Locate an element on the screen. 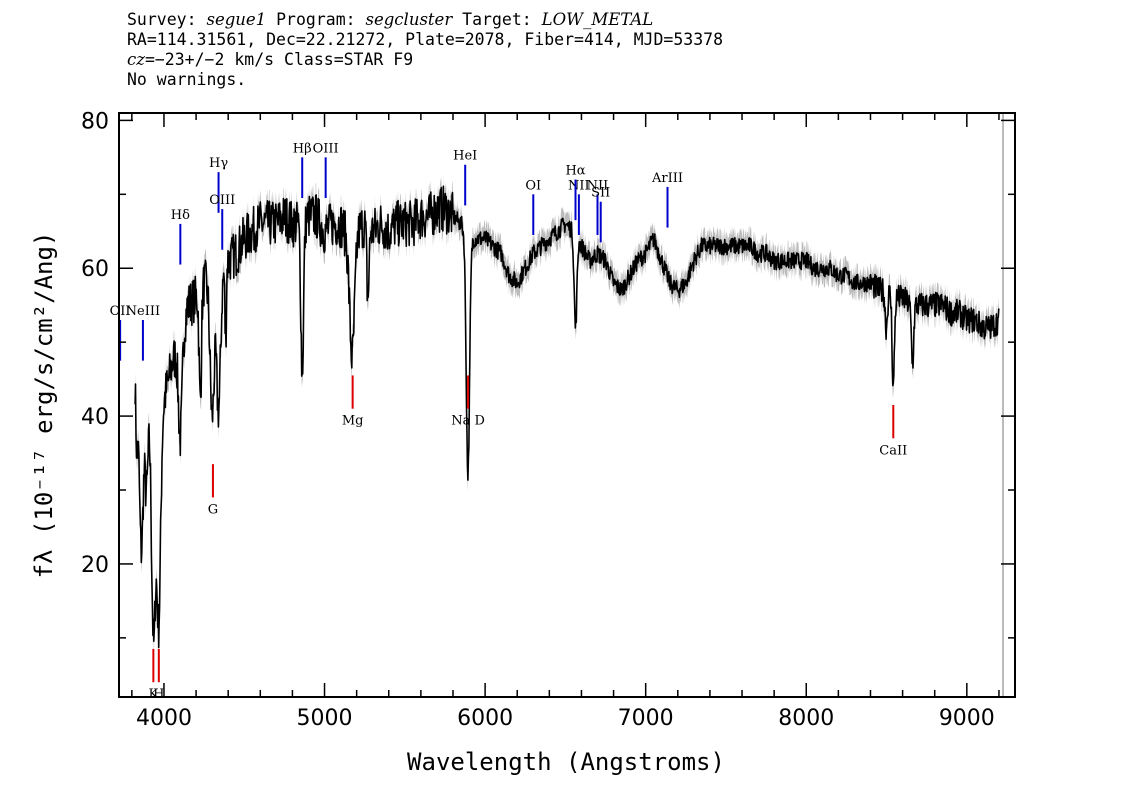  emission-line-label: OI is located at coordinates (533, 185).